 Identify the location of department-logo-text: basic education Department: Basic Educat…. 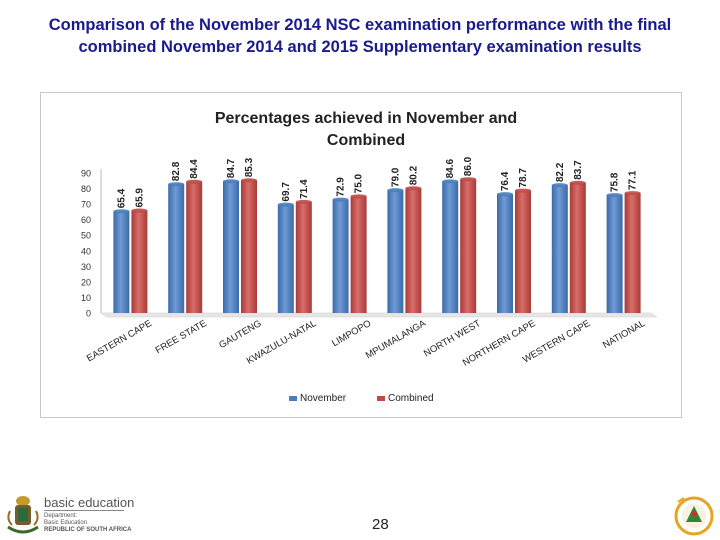
(89, 514).